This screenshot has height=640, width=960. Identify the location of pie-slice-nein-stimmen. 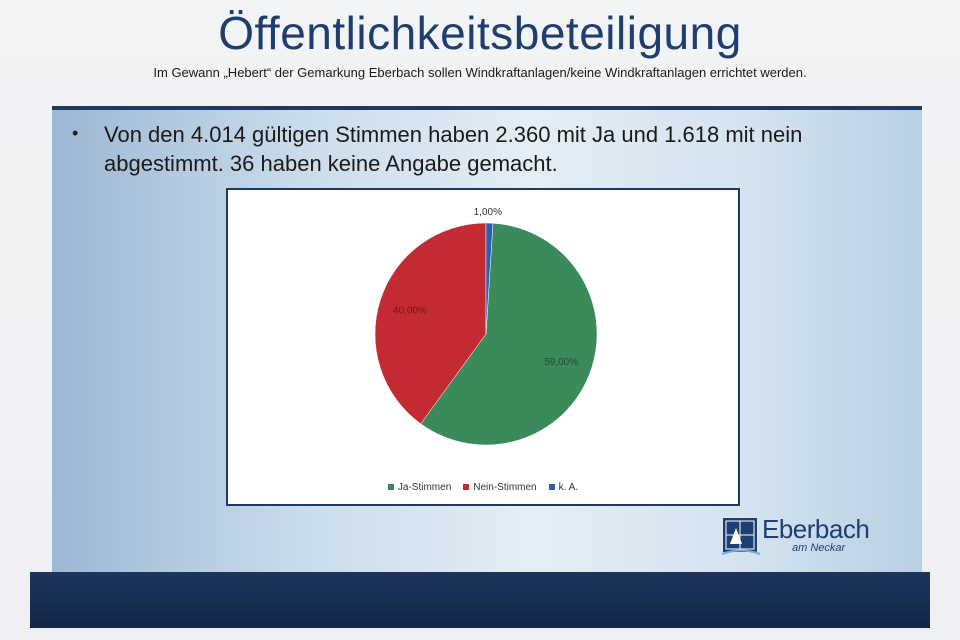
(430, 323).